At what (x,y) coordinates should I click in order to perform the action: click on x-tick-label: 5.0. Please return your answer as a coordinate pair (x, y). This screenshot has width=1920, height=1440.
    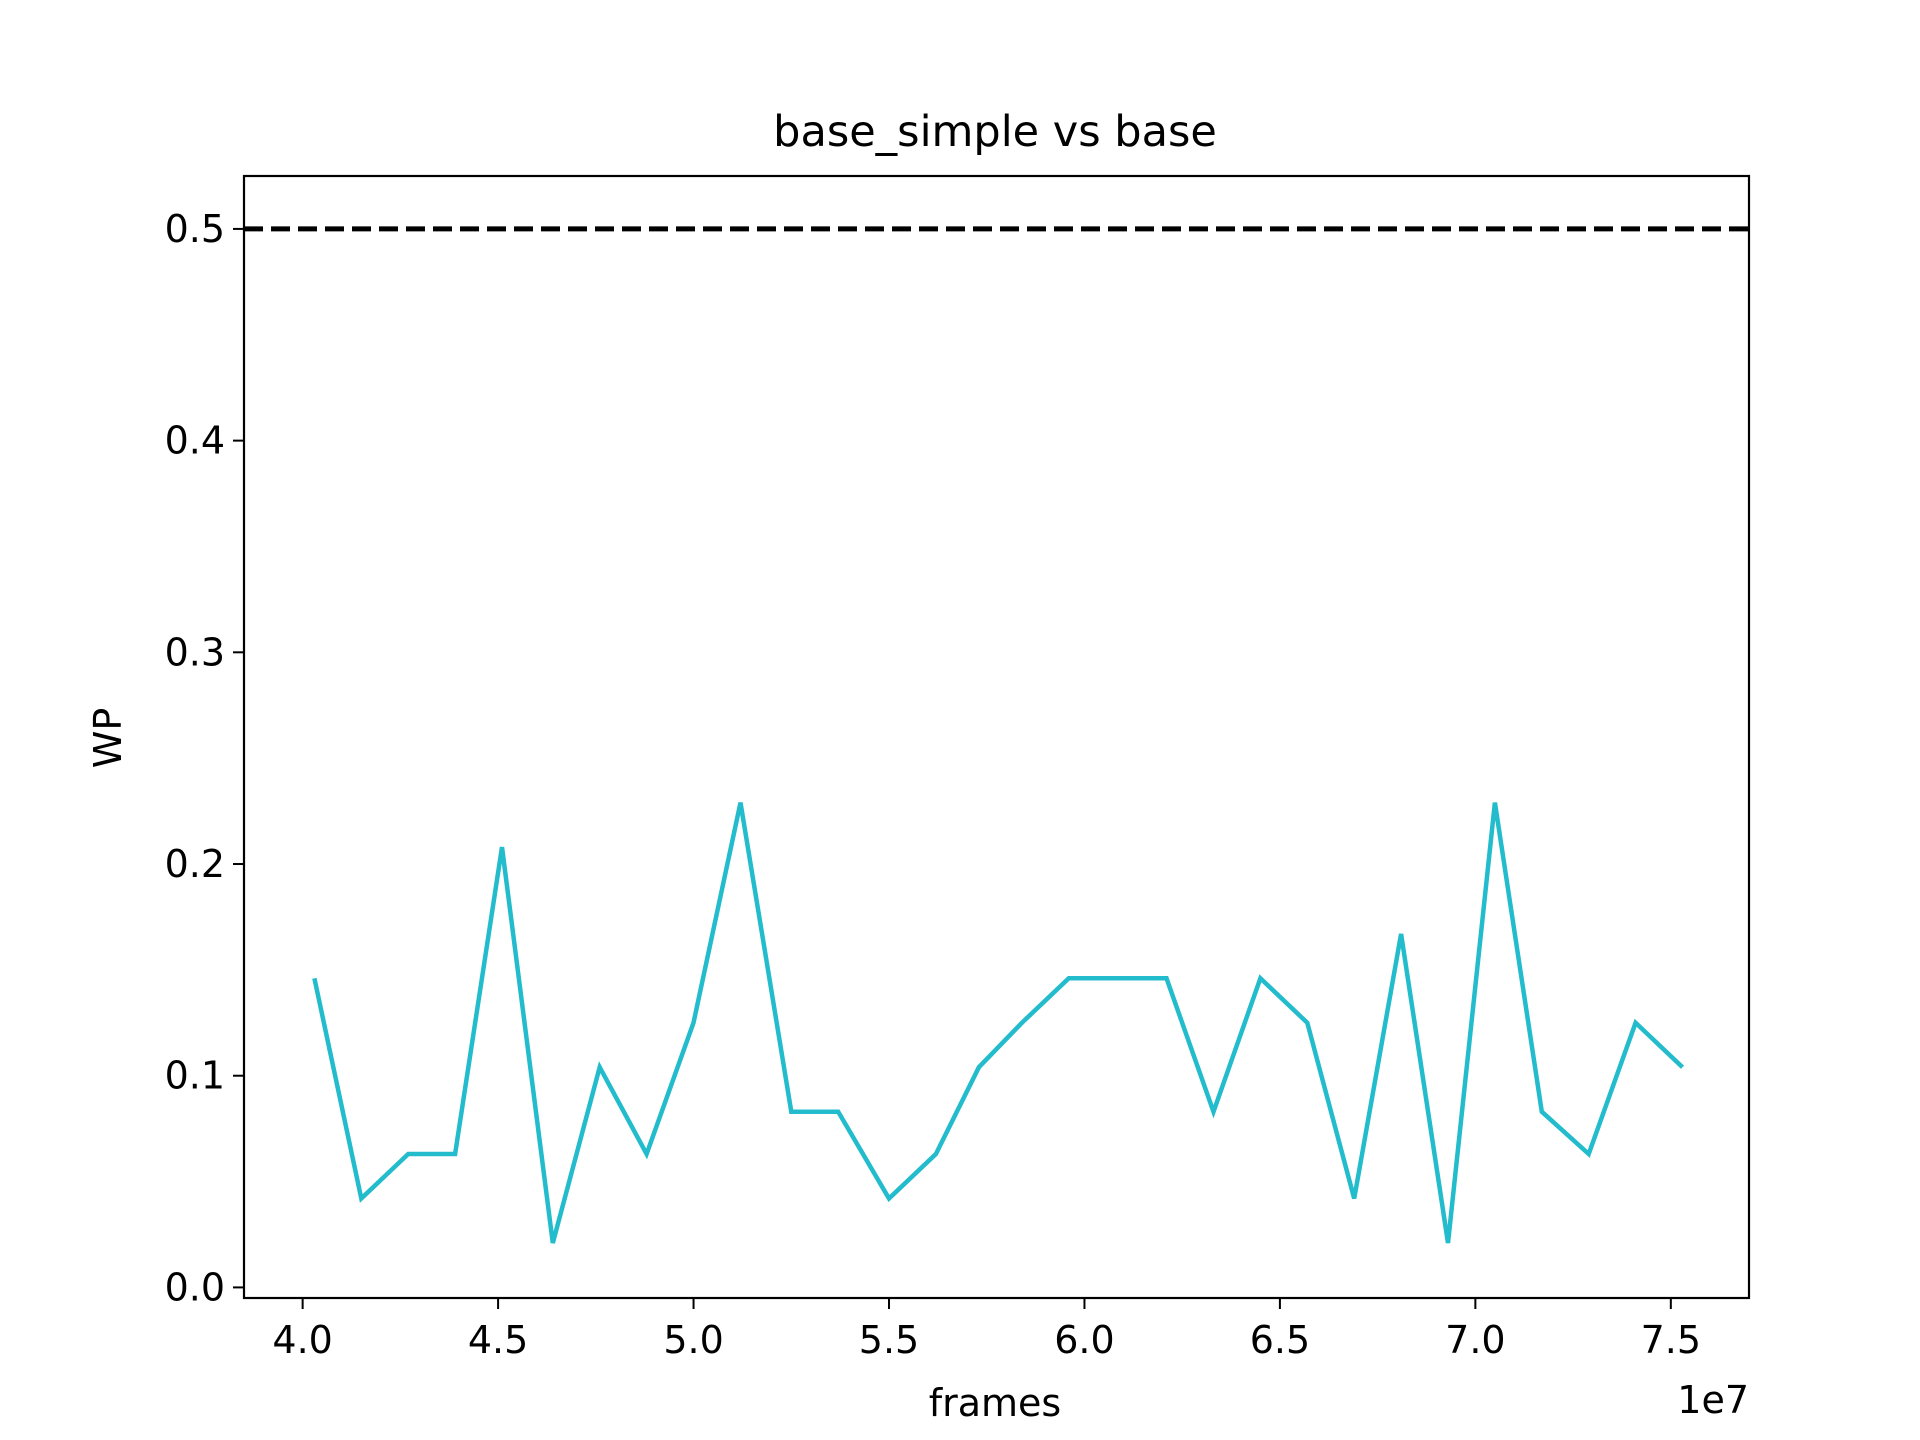
    Looking at the image, I should click on (693, 1340).